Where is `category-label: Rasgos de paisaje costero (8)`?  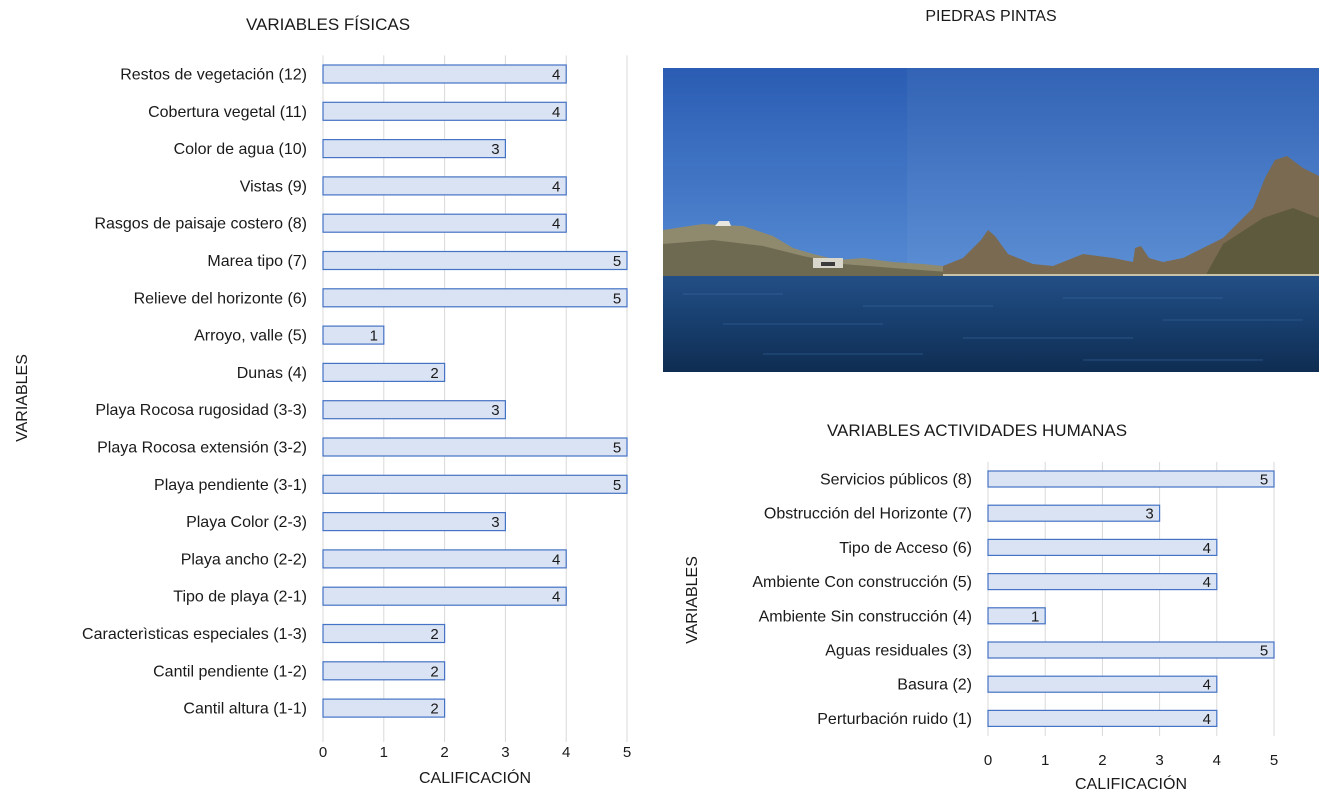
category-label: Rasgos de paisaje costero (8) is located at coordinates (200, 224).